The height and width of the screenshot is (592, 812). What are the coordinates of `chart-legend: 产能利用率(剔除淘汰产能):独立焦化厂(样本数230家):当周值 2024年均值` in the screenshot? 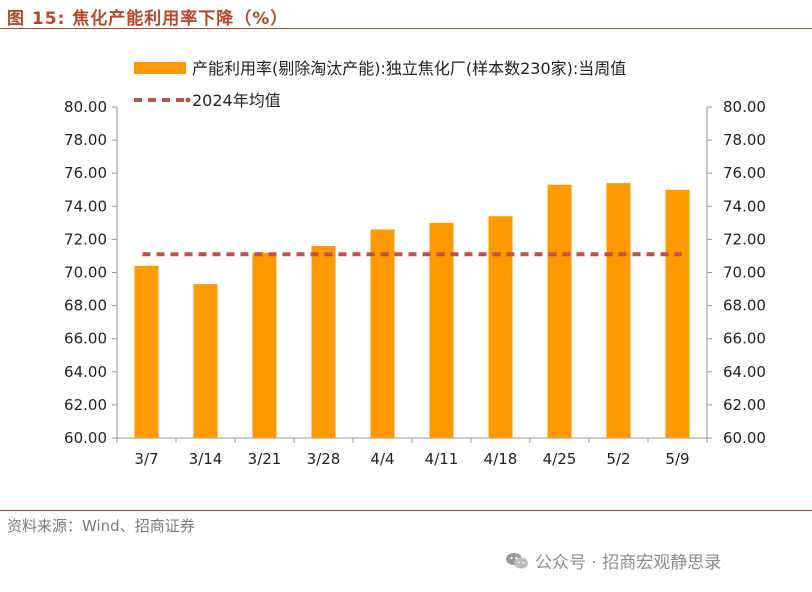 It's located at (380, 84).